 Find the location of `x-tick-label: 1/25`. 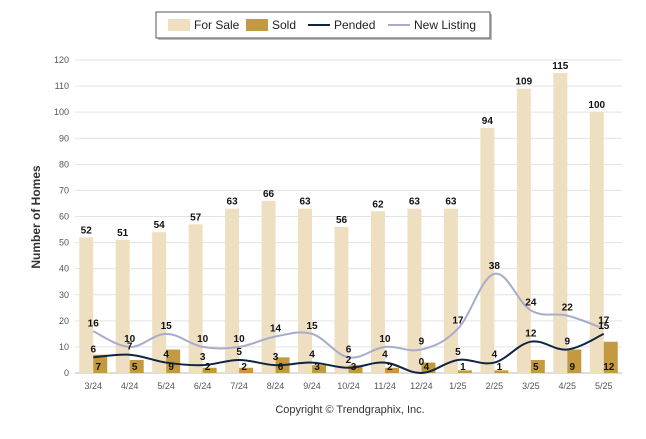

x-tick-label: 1/25 is located at coordinates (458, 386).